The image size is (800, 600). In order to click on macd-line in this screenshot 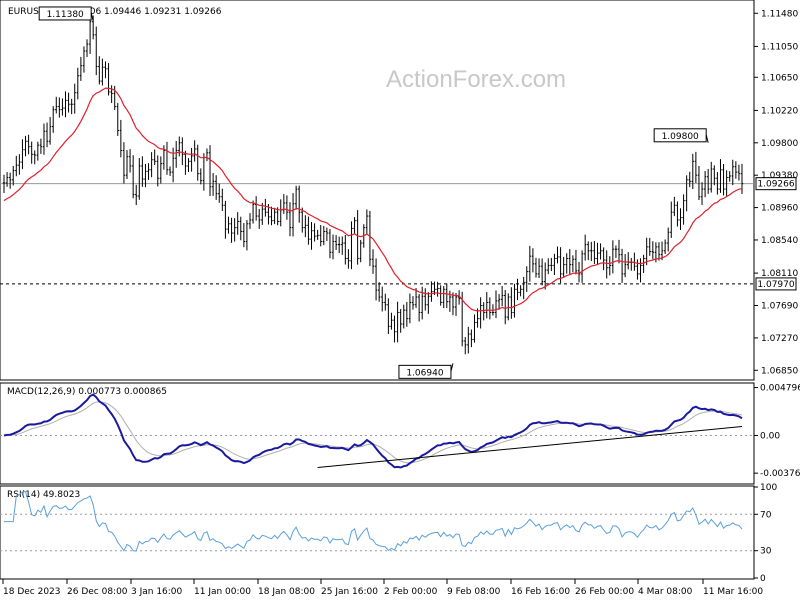, I will do `click(373, 431)`.